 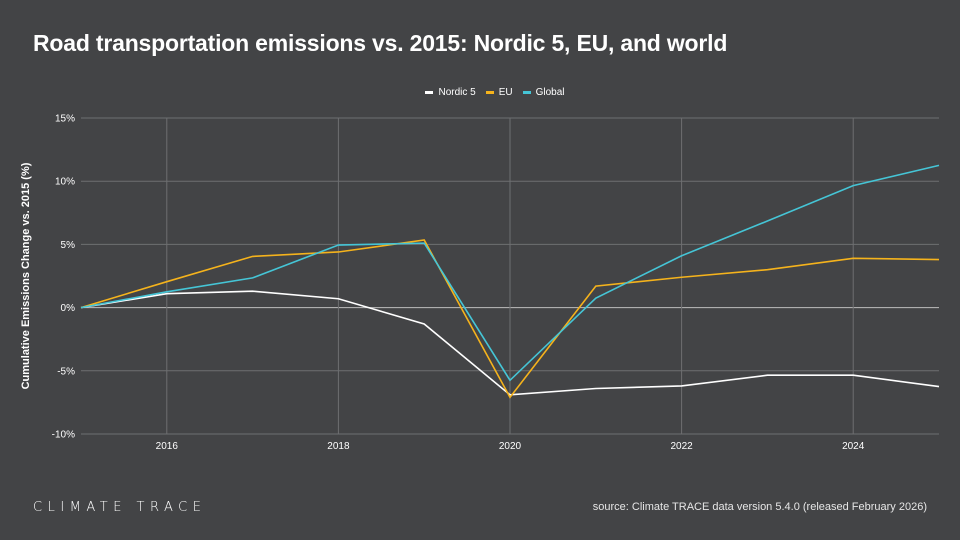 What do you see at coordinates (68, 308) in the screenshot?
I see `y-tick-label: 0%` at bounding box center [68, 308].